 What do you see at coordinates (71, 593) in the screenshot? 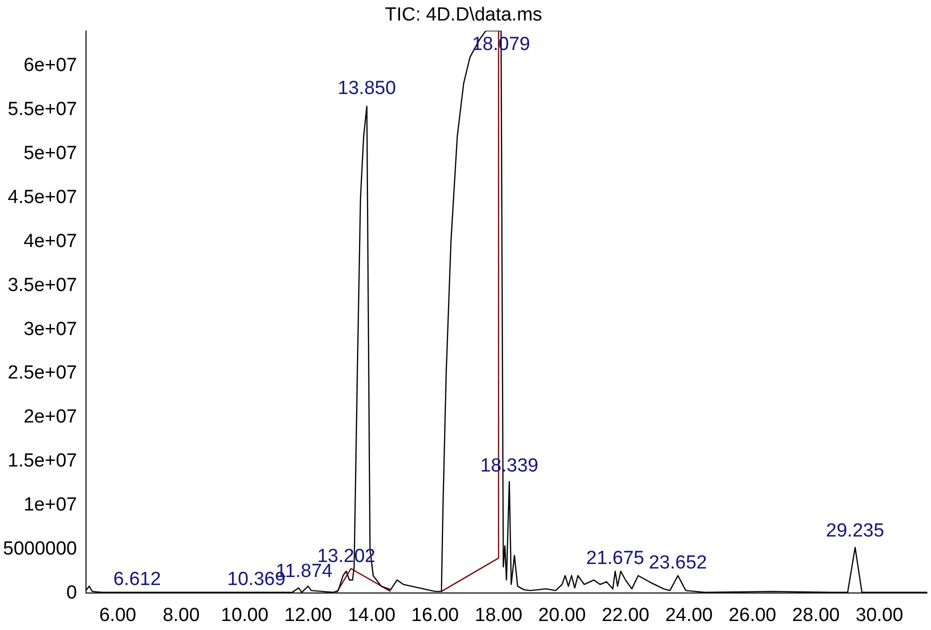
I see `y-tick-label: 0` at bounding box center [71, 593].